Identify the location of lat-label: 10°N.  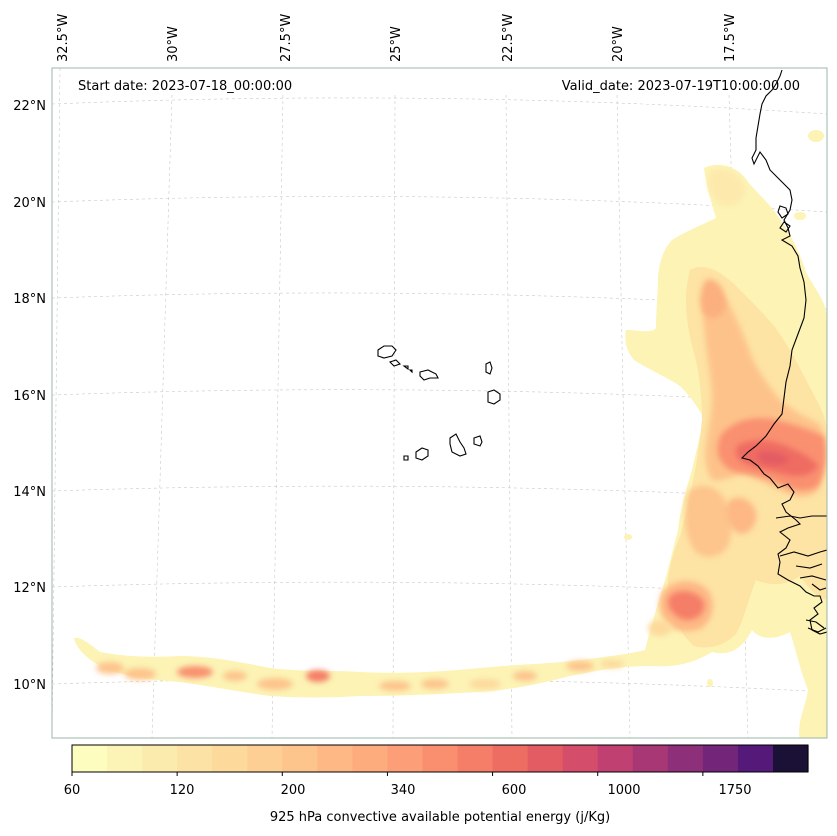
(29, 685).